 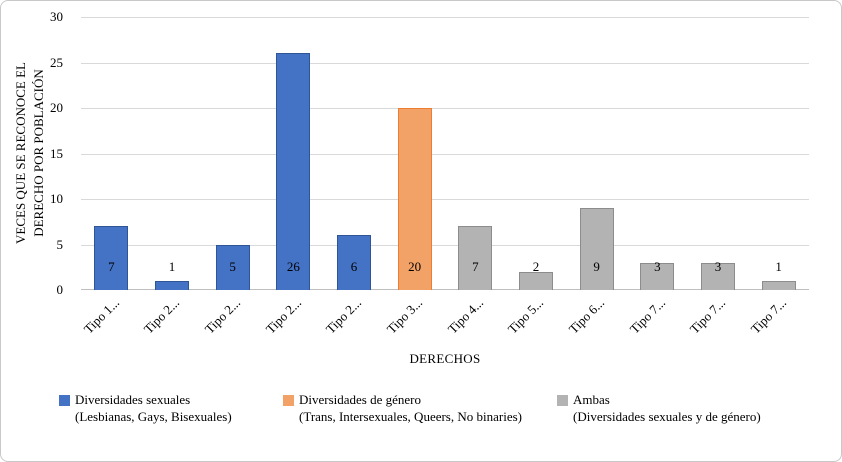 What do you see at coordinates (56, 198) in the screenshot?
I see `y-tick-label: 10` at bounding box center [56, 198].